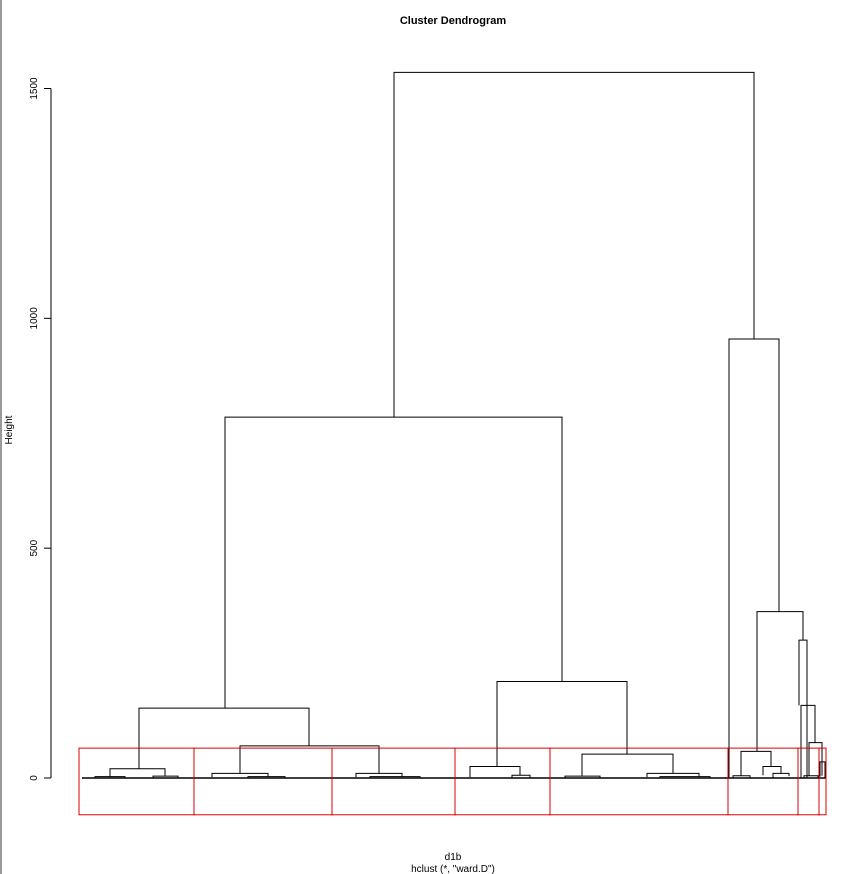 Image resolution: width=859 pixels, height=874 pixels. Describe the element at coordinates (9, 429) in the screenshot. I see `y-axis-label: Height` at that location.